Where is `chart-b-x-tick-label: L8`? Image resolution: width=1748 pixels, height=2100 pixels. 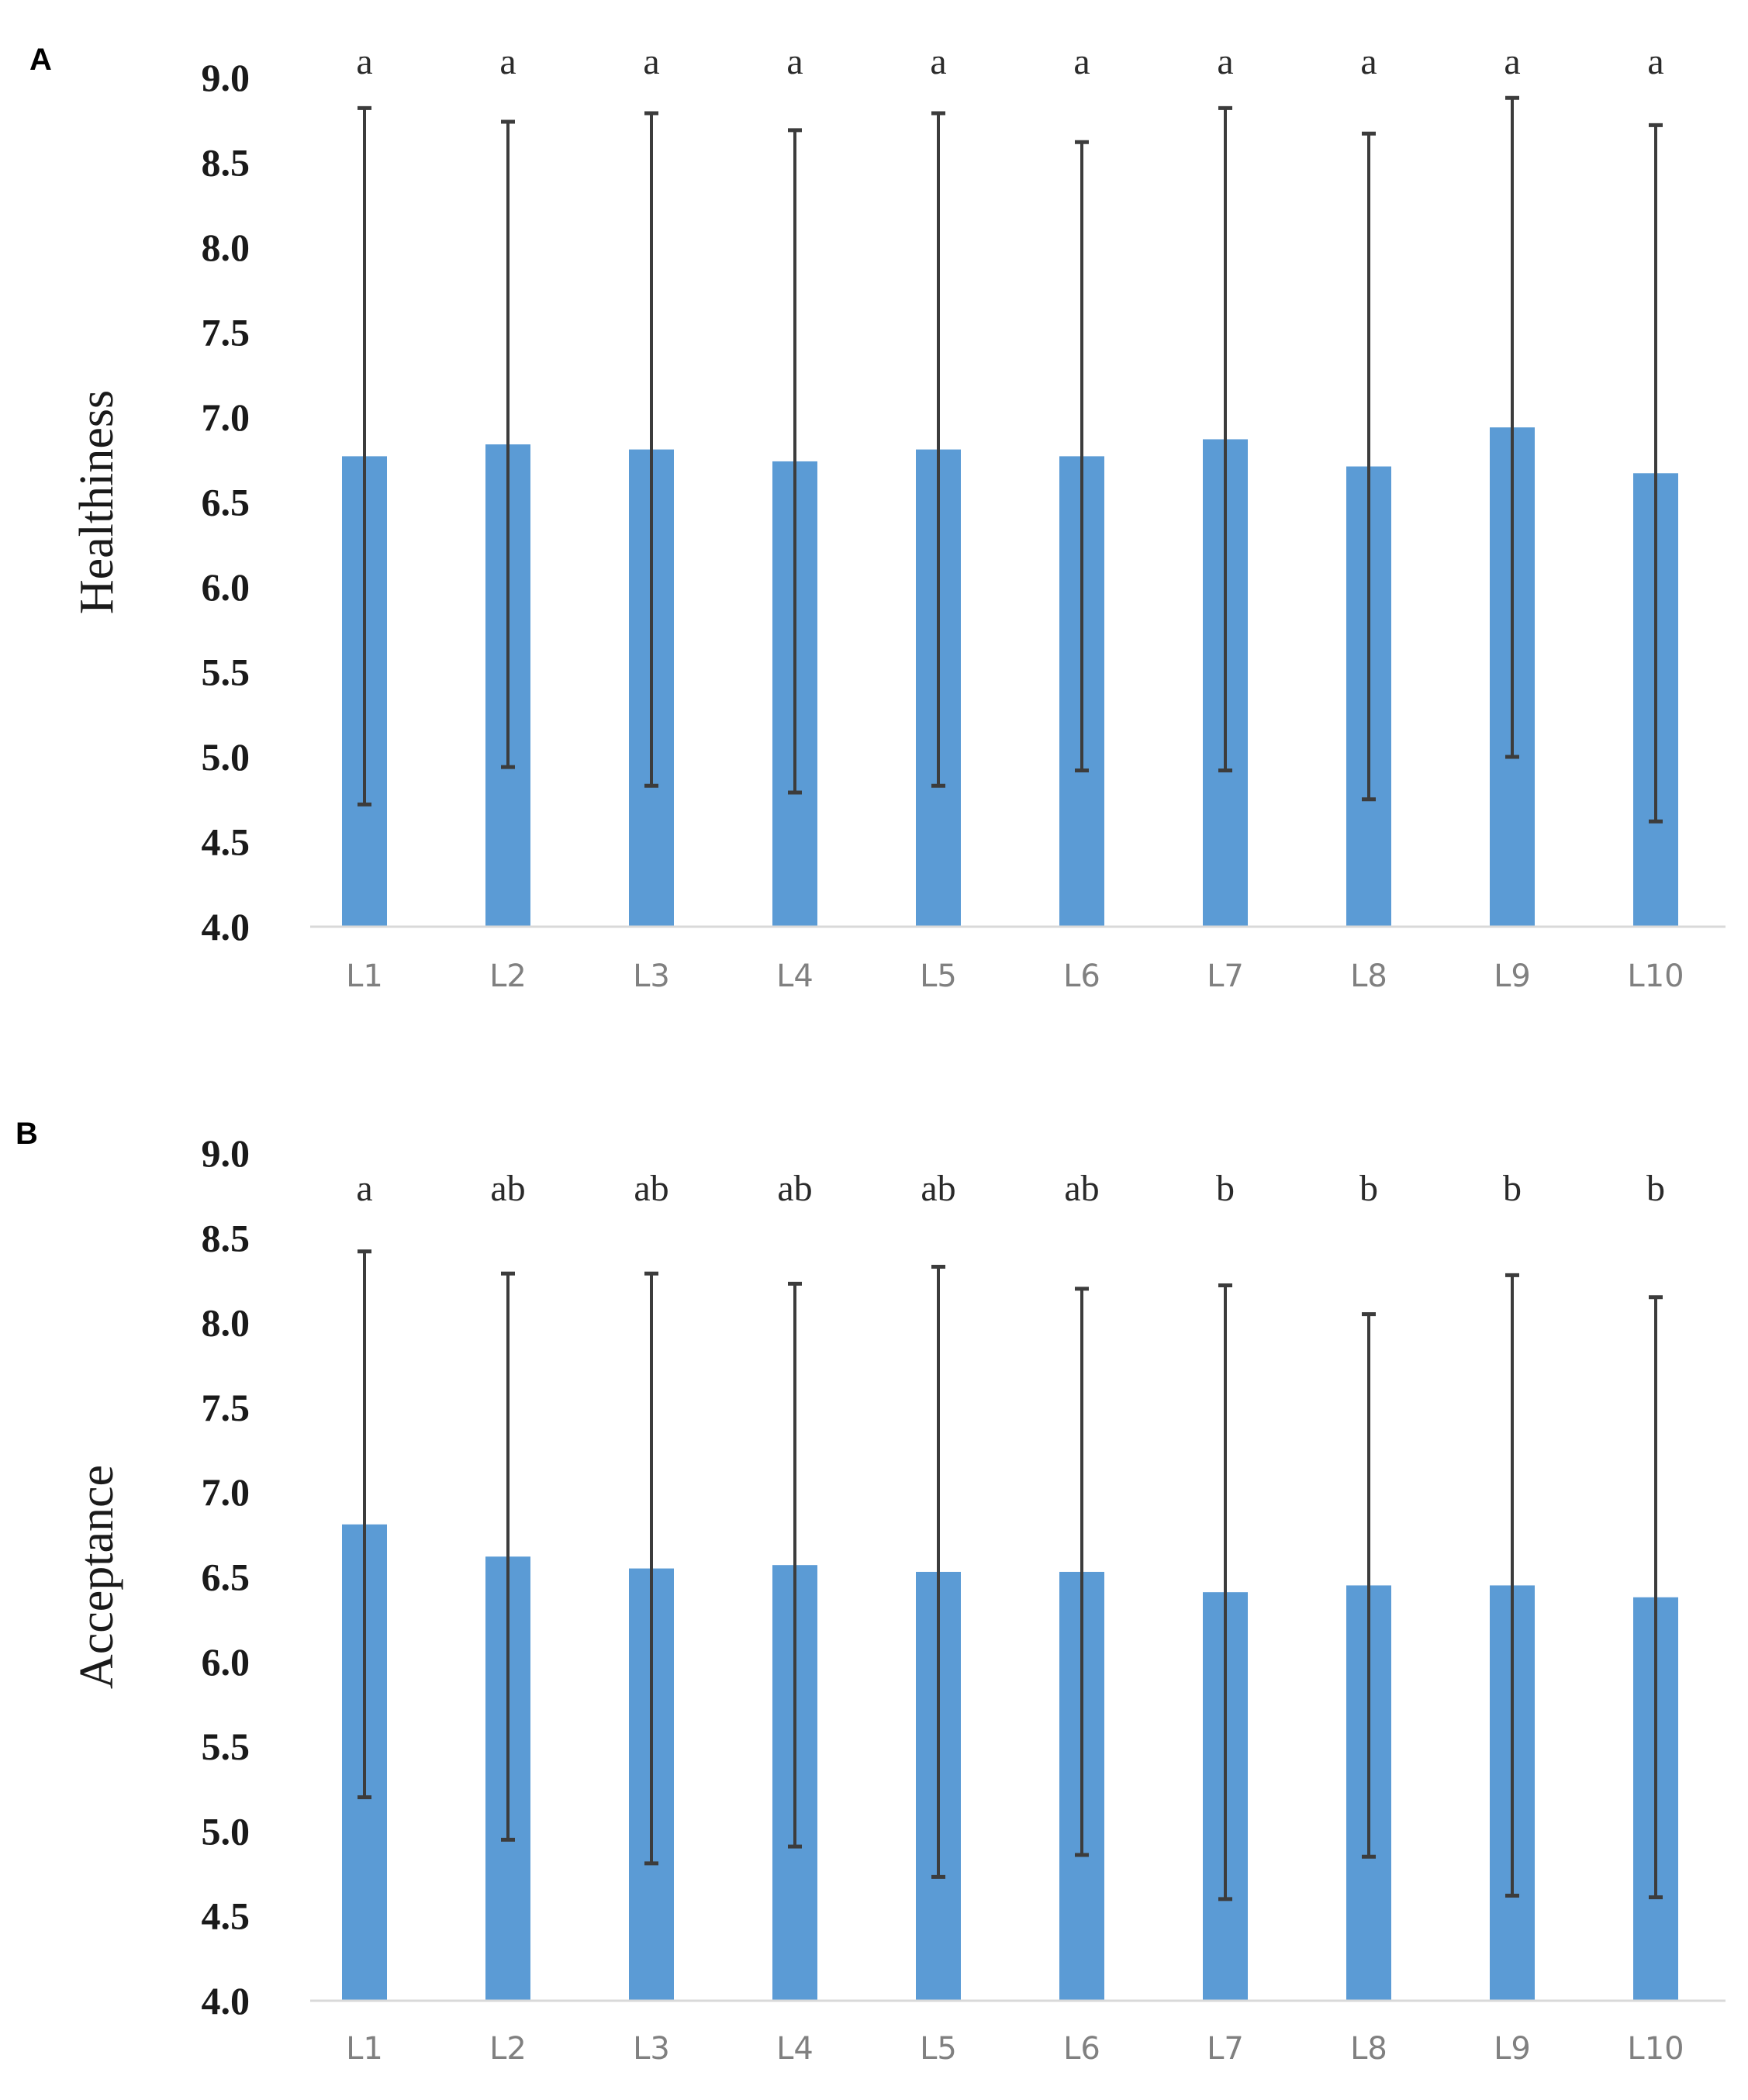 chart-b-x-tick-label: L8 is located at coordinates (1368, 2049).